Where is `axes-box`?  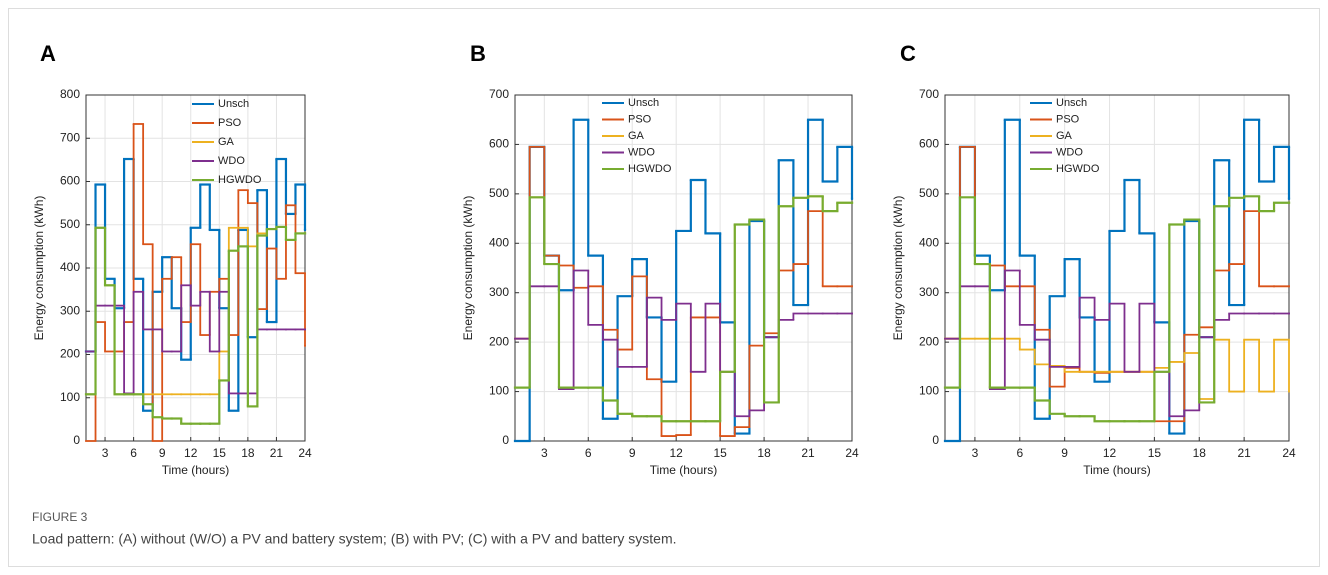
axes-box is located at coordinates (195, 268).